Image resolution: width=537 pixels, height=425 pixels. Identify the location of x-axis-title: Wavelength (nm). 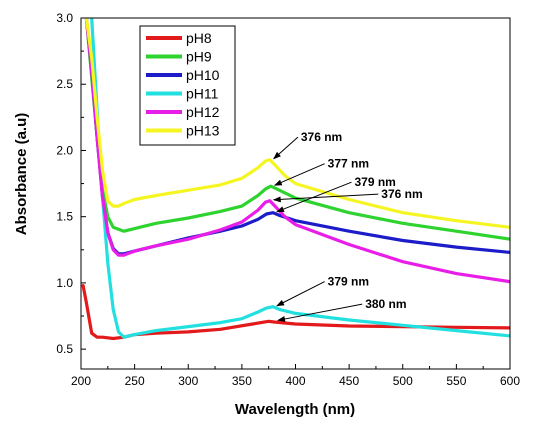
(295, 409).